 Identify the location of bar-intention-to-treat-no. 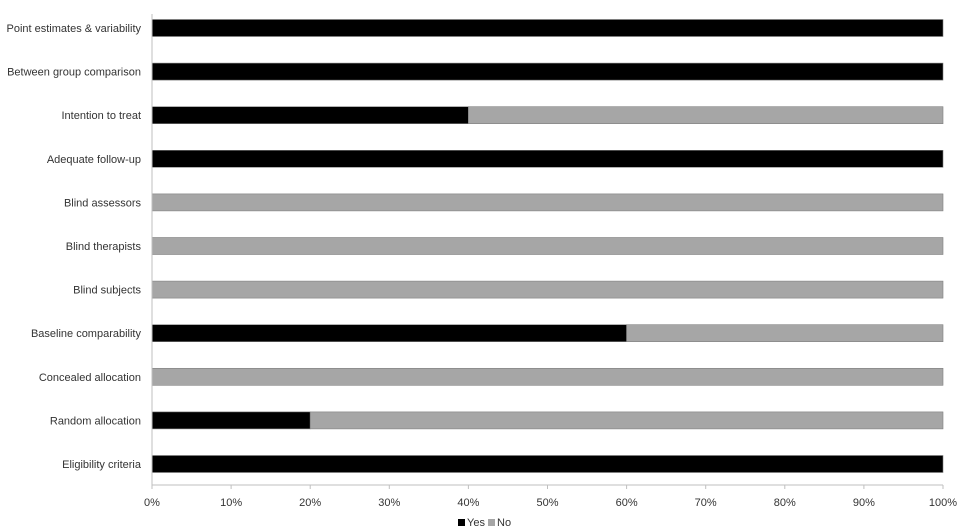
(706, 115).